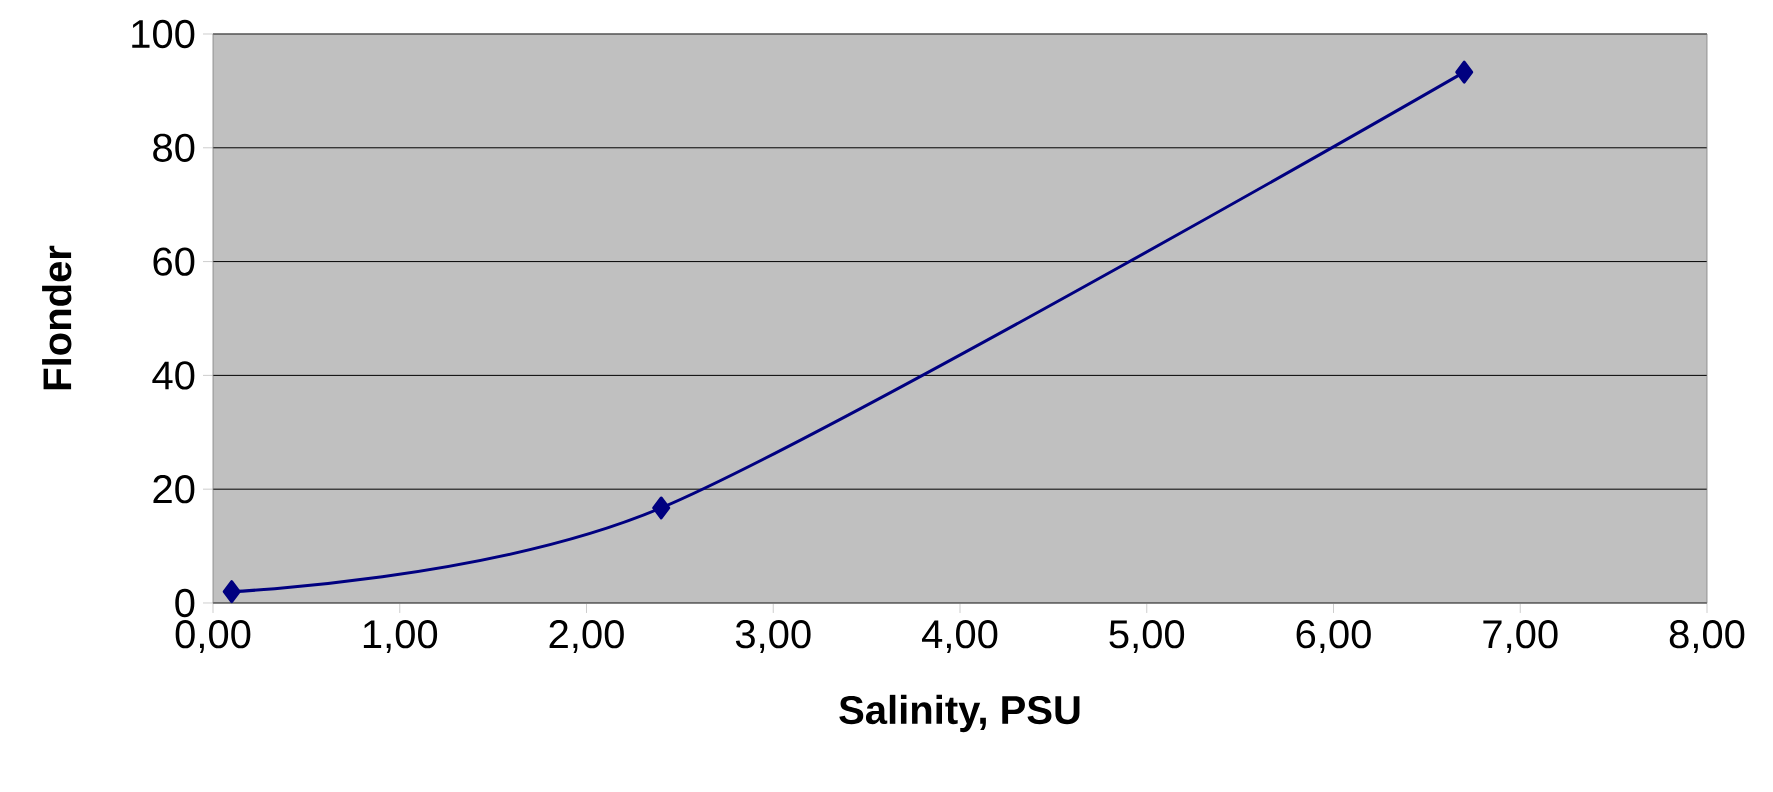  I want to click on y-tick-label: 60, so click(174, 261).